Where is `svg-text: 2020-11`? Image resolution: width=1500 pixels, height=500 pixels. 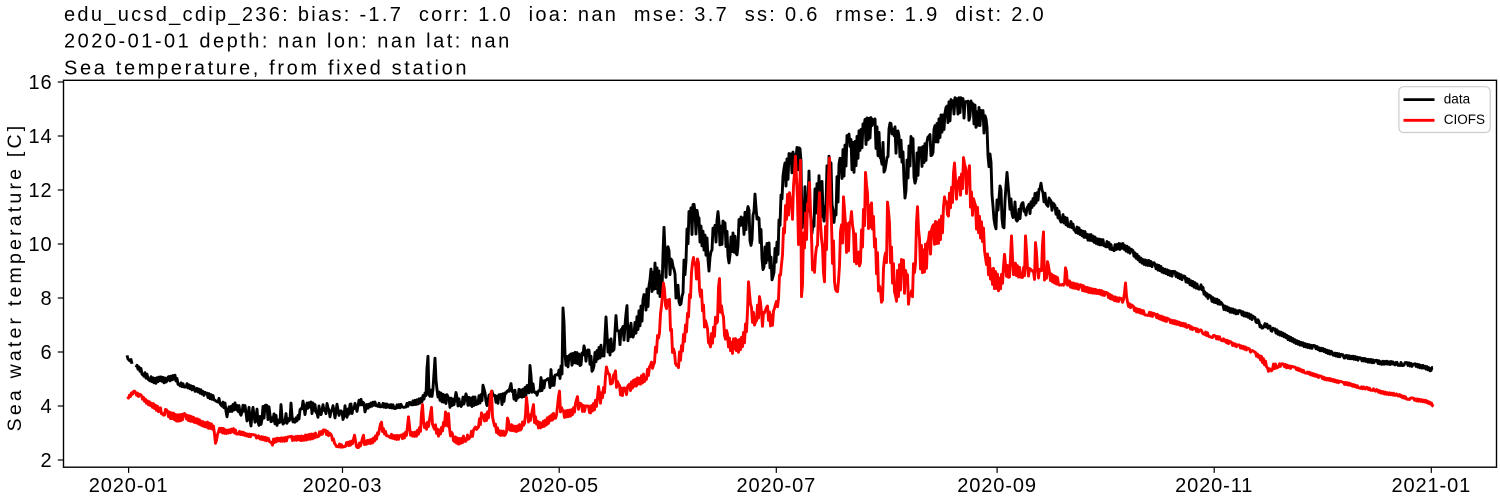
svg-text: 2020-11 is located at coordinates (1214, 486).